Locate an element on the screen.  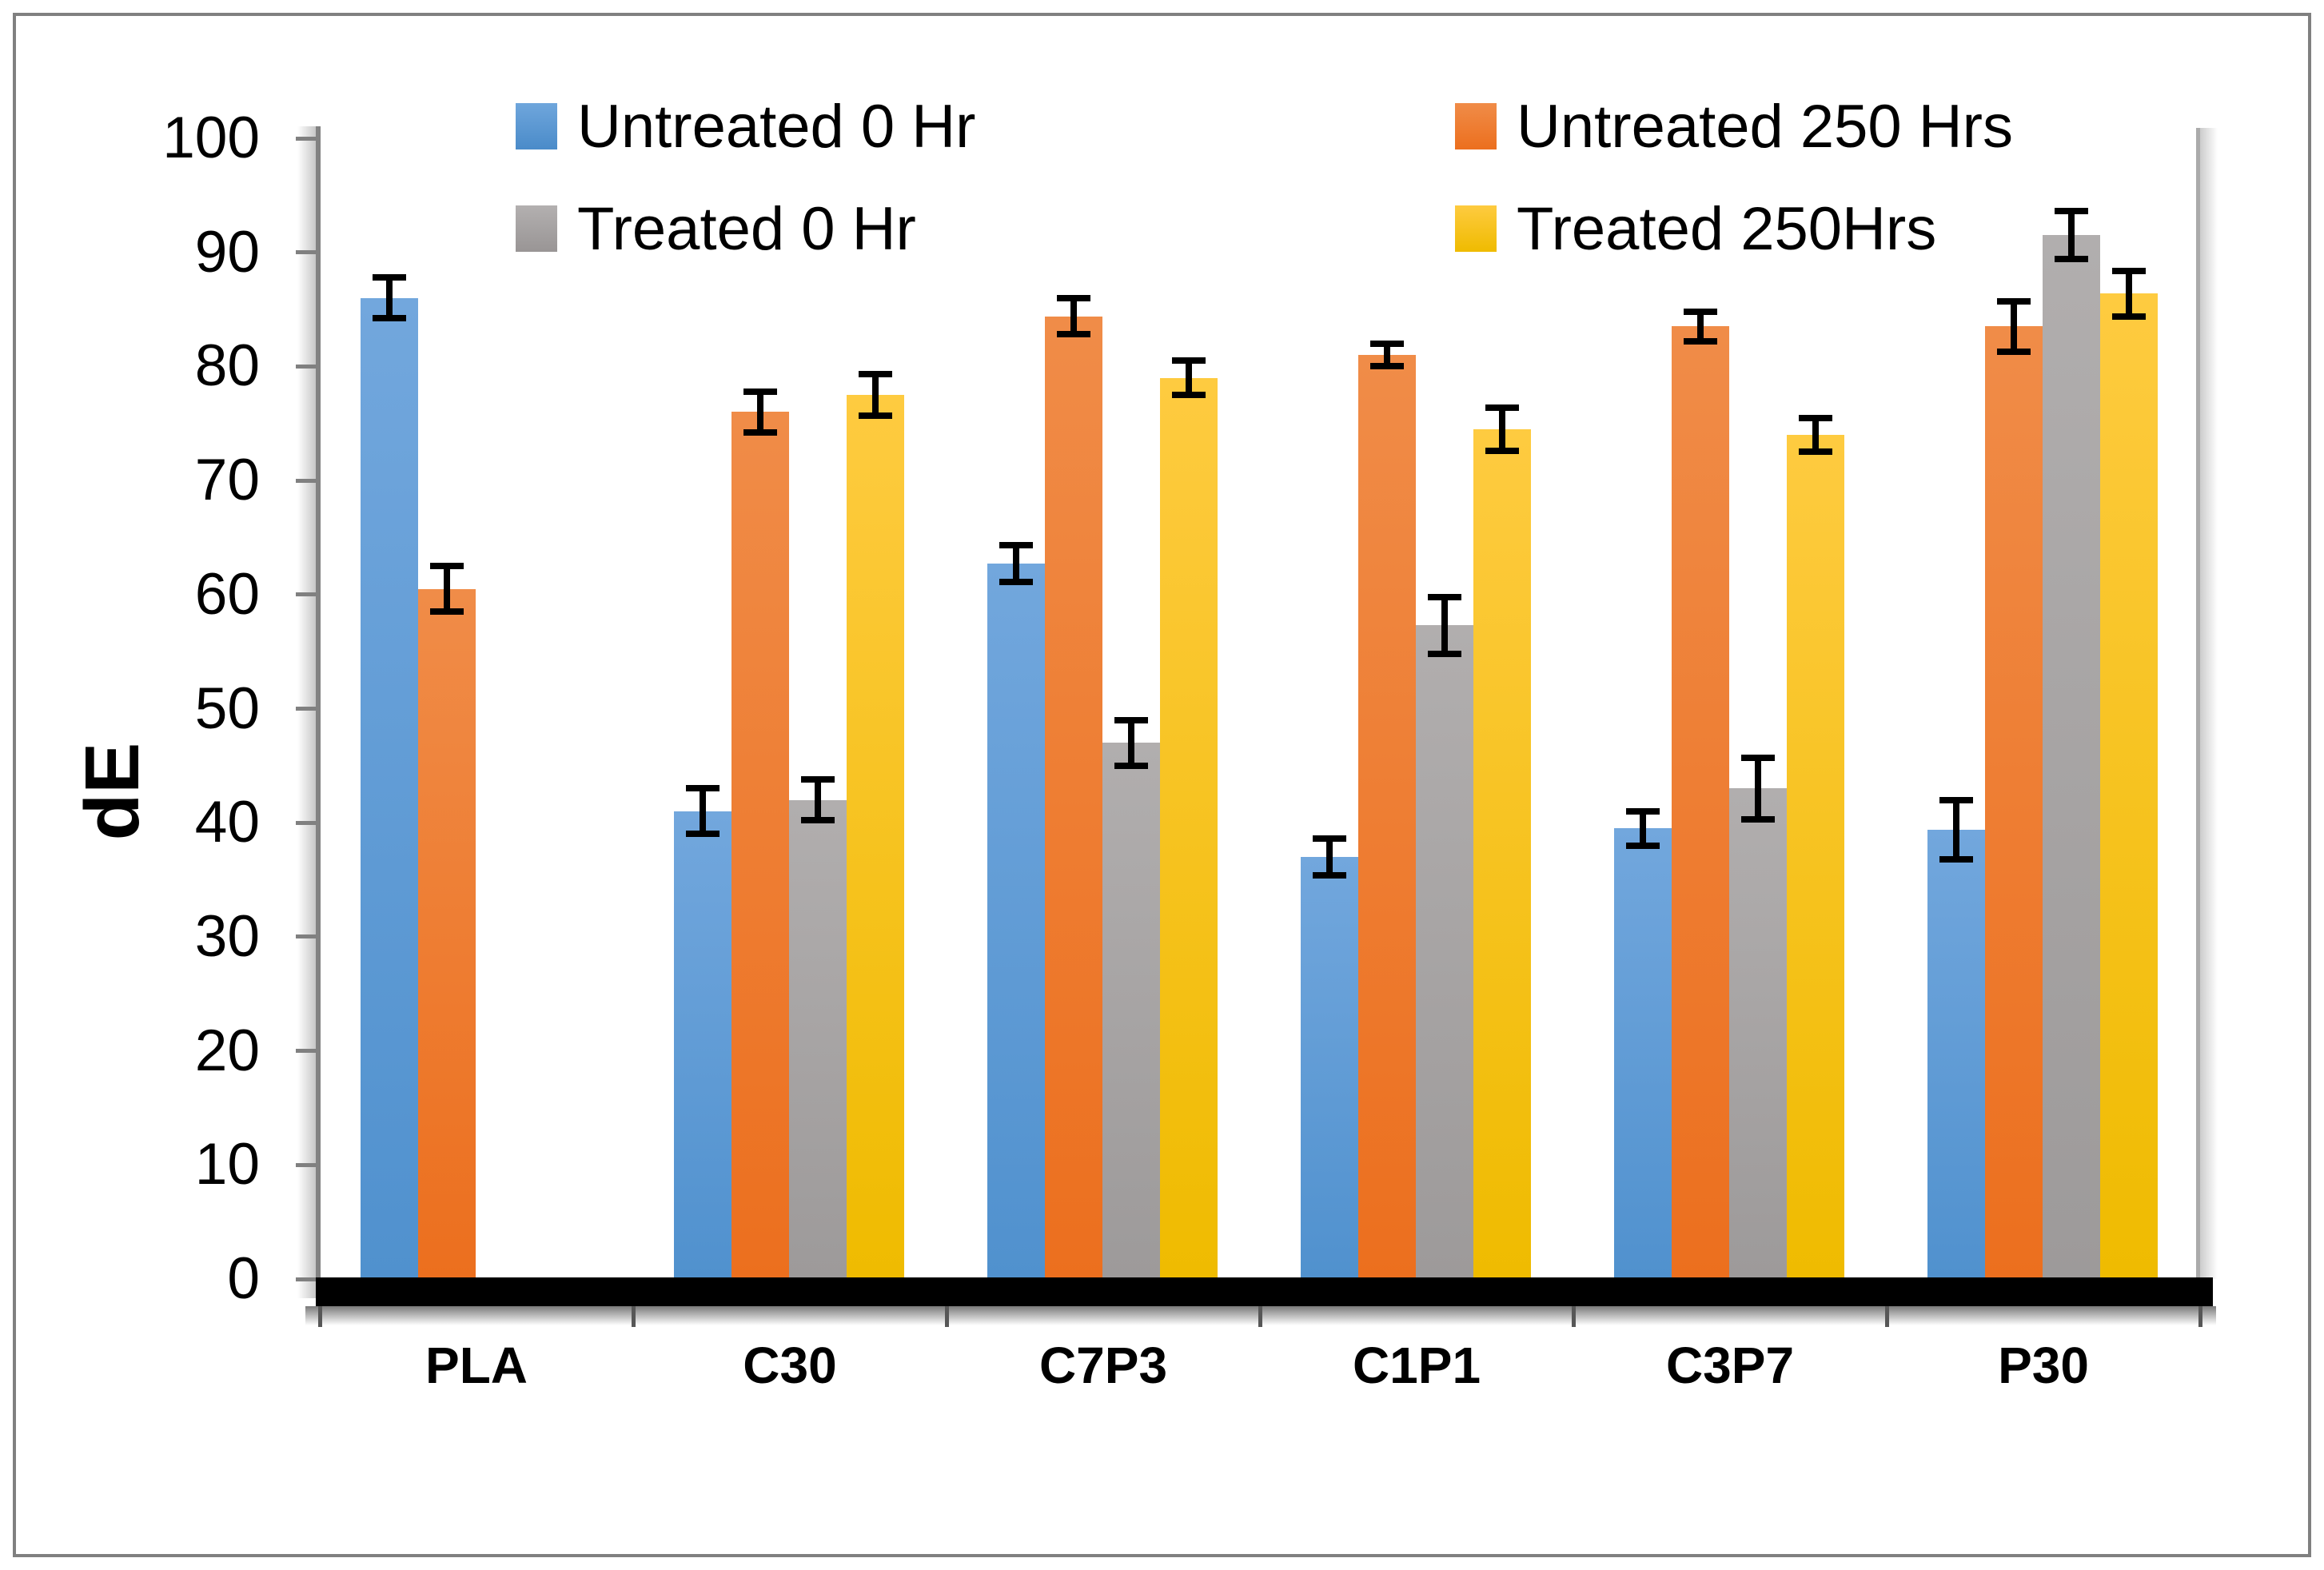
legend-label-untreated-250hrs: Untreated 250 Hrs is located at coordinates (1765, 126).